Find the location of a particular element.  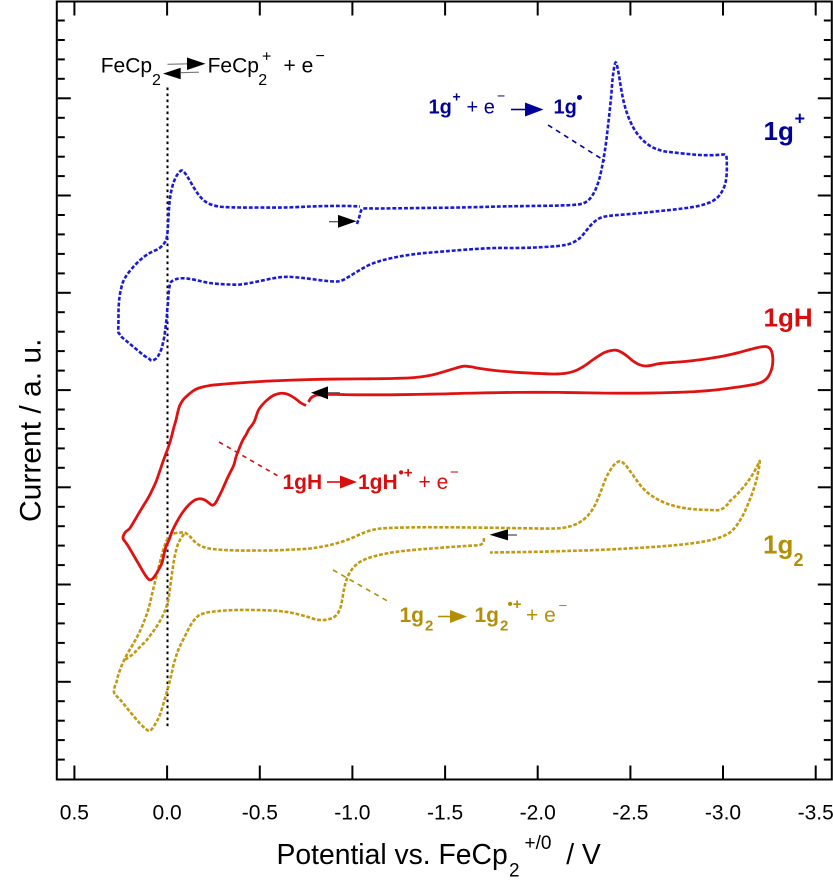

svg-text: 0.5 is located at coordinates (74, 813).